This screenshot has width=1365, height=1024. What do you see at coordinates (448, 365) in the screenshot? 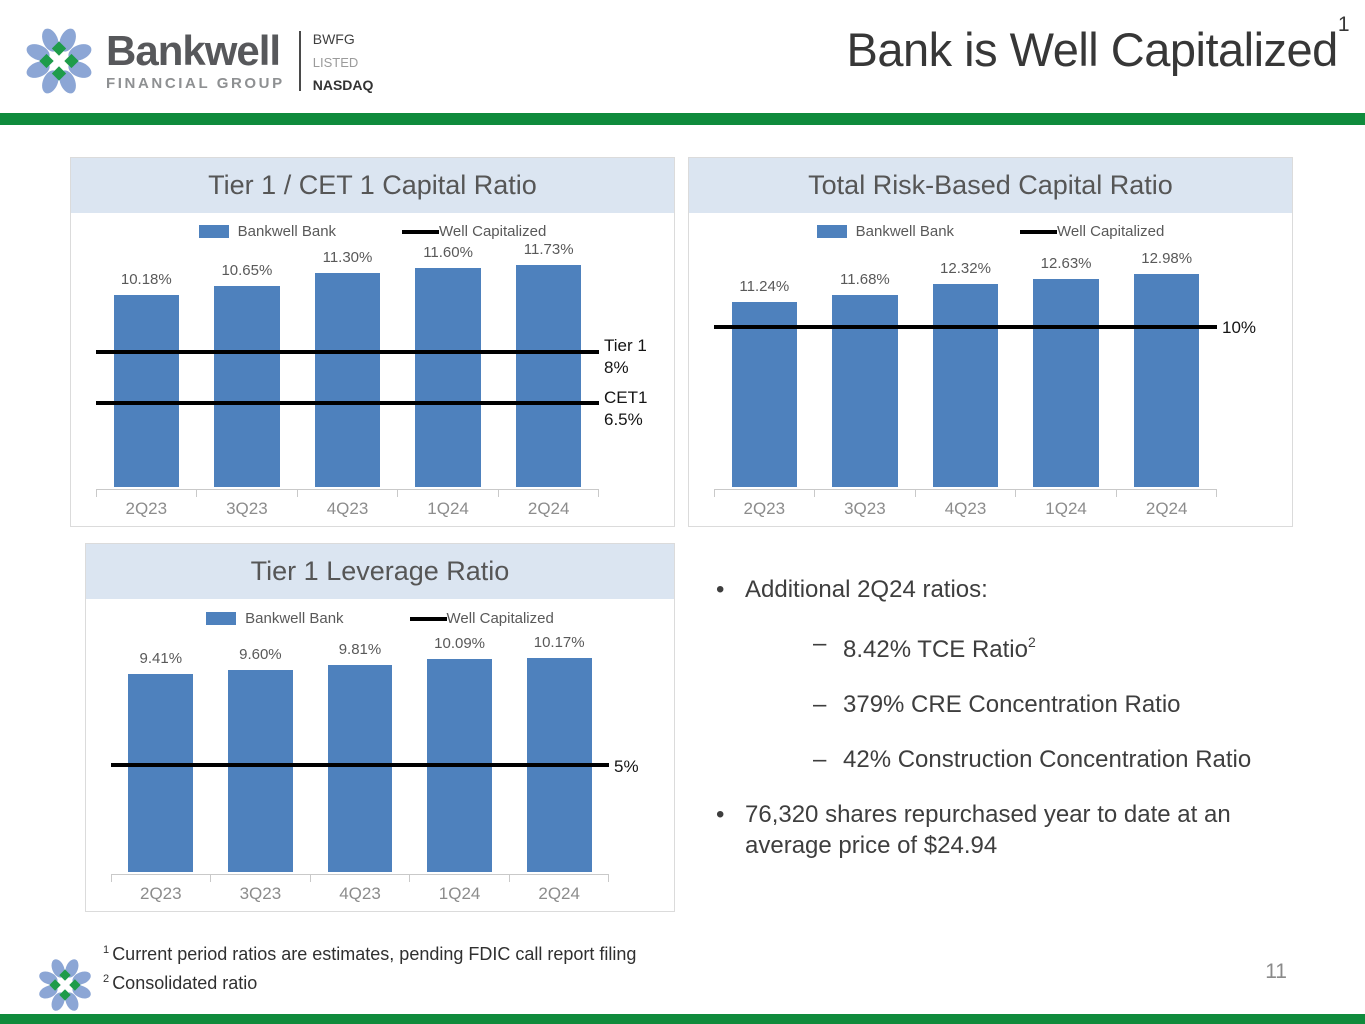
I see `bar-slot-1Q24: 11.60%` at bounding box center [448, 365].